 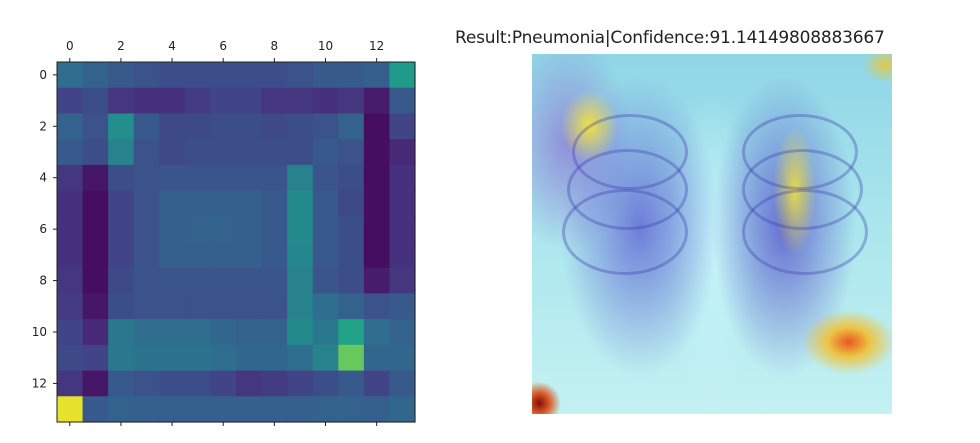 What do you see at coordinates (376, 46) in the screenshot?
I see `x-tick-label: 12` at bounding box center [376, 46].